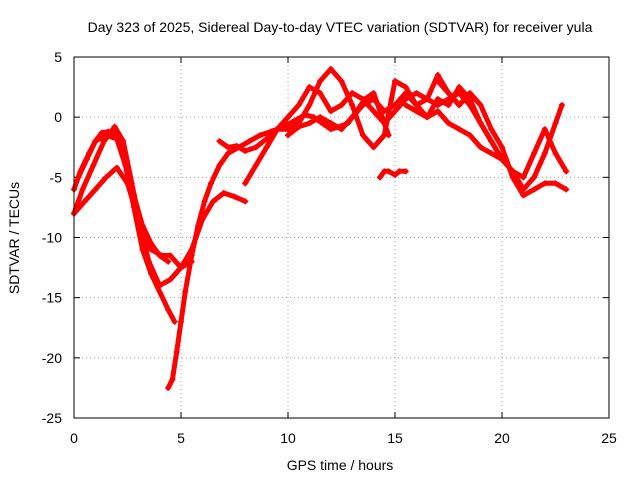 The image size is (640, 480). I want to click on y-tick-label: -25, so click(52, 418).